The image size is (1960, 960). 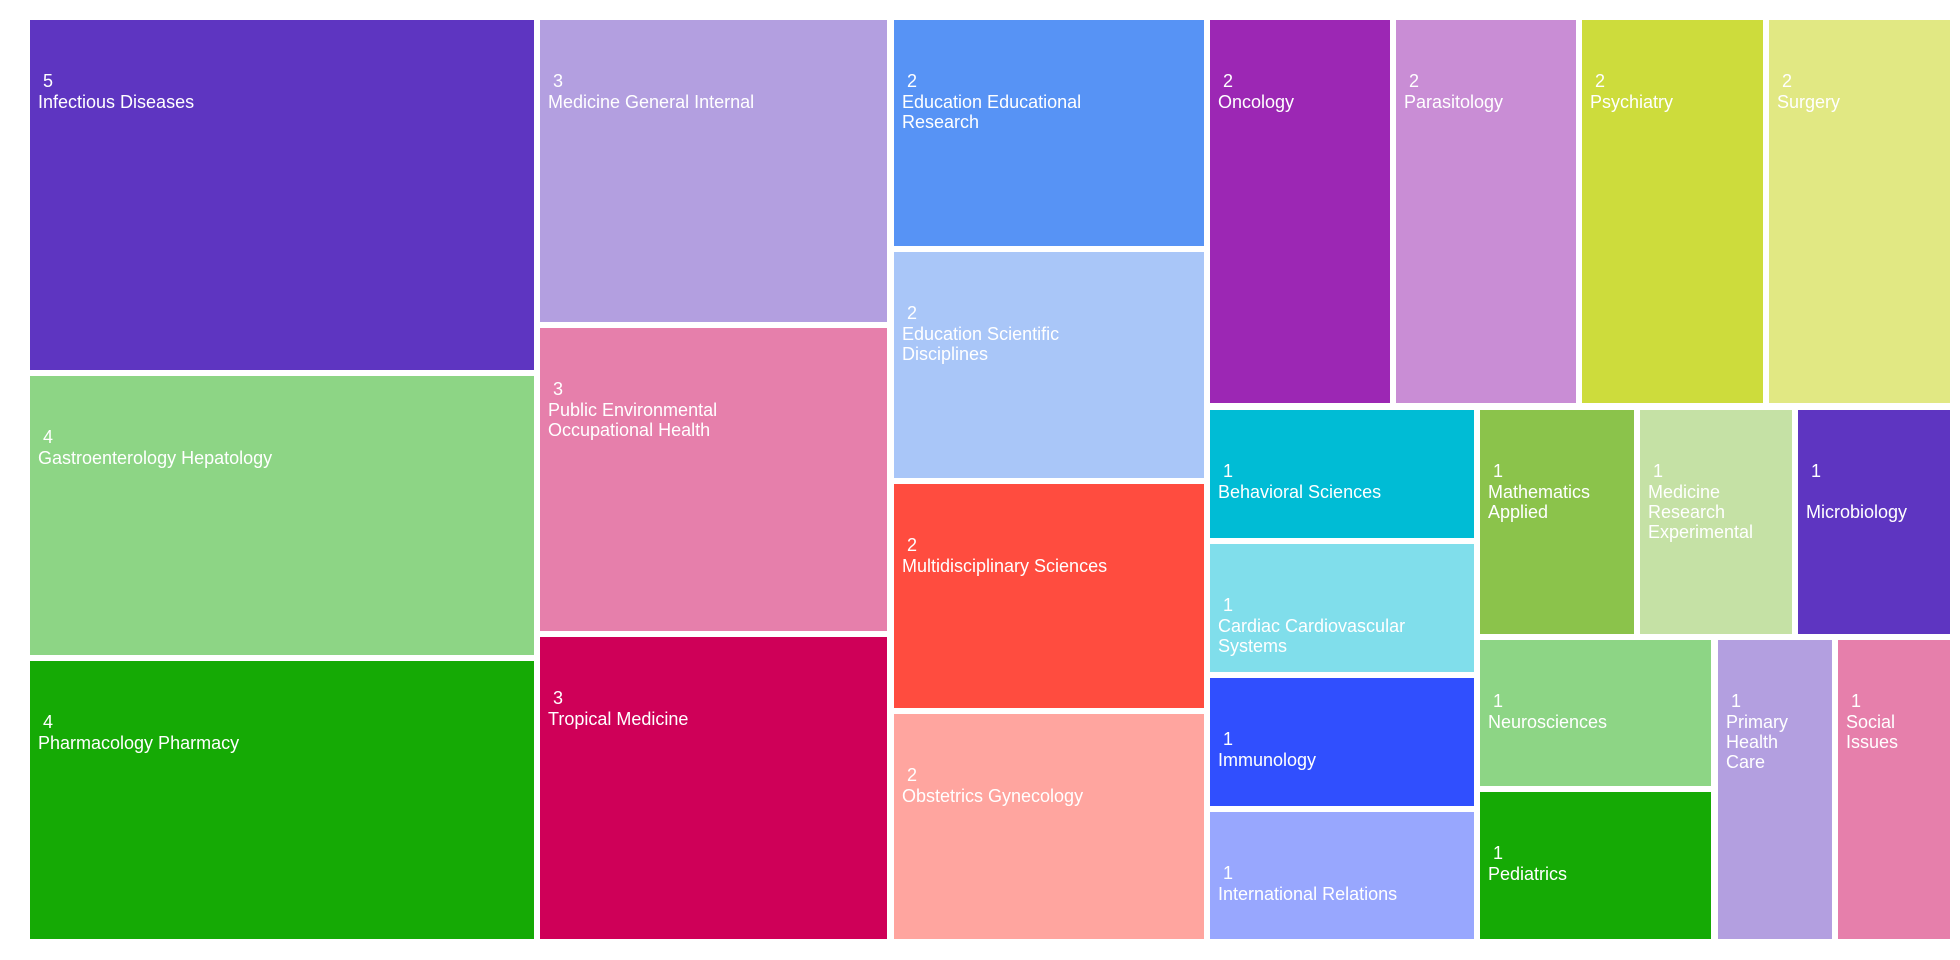 What do you see at coordinates (1672, 211) in the screenshot?
I see `tile-psychiatry: 2 Psychiatry` at bounding box center [1672, 211].